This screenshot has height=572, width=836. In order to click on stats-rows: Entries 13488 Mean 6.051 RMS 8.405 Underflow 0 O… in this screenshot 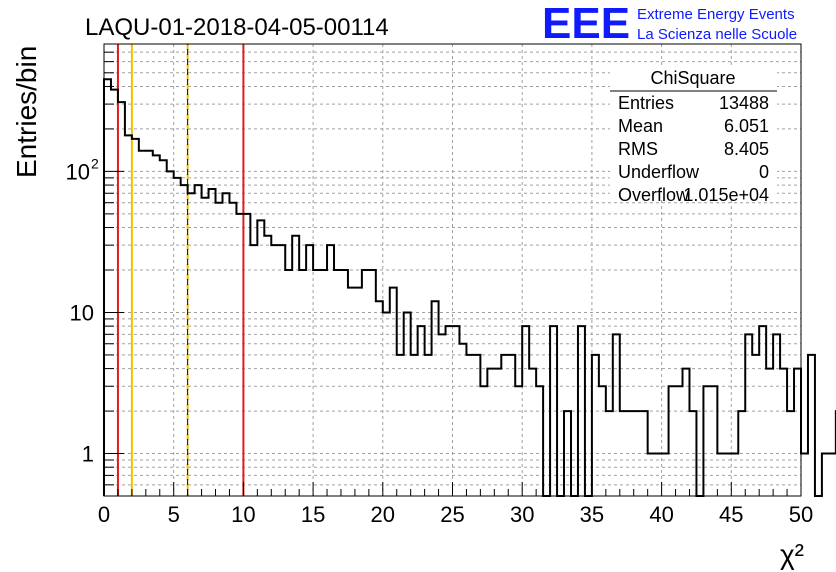, I will do `click(693, 149)`.